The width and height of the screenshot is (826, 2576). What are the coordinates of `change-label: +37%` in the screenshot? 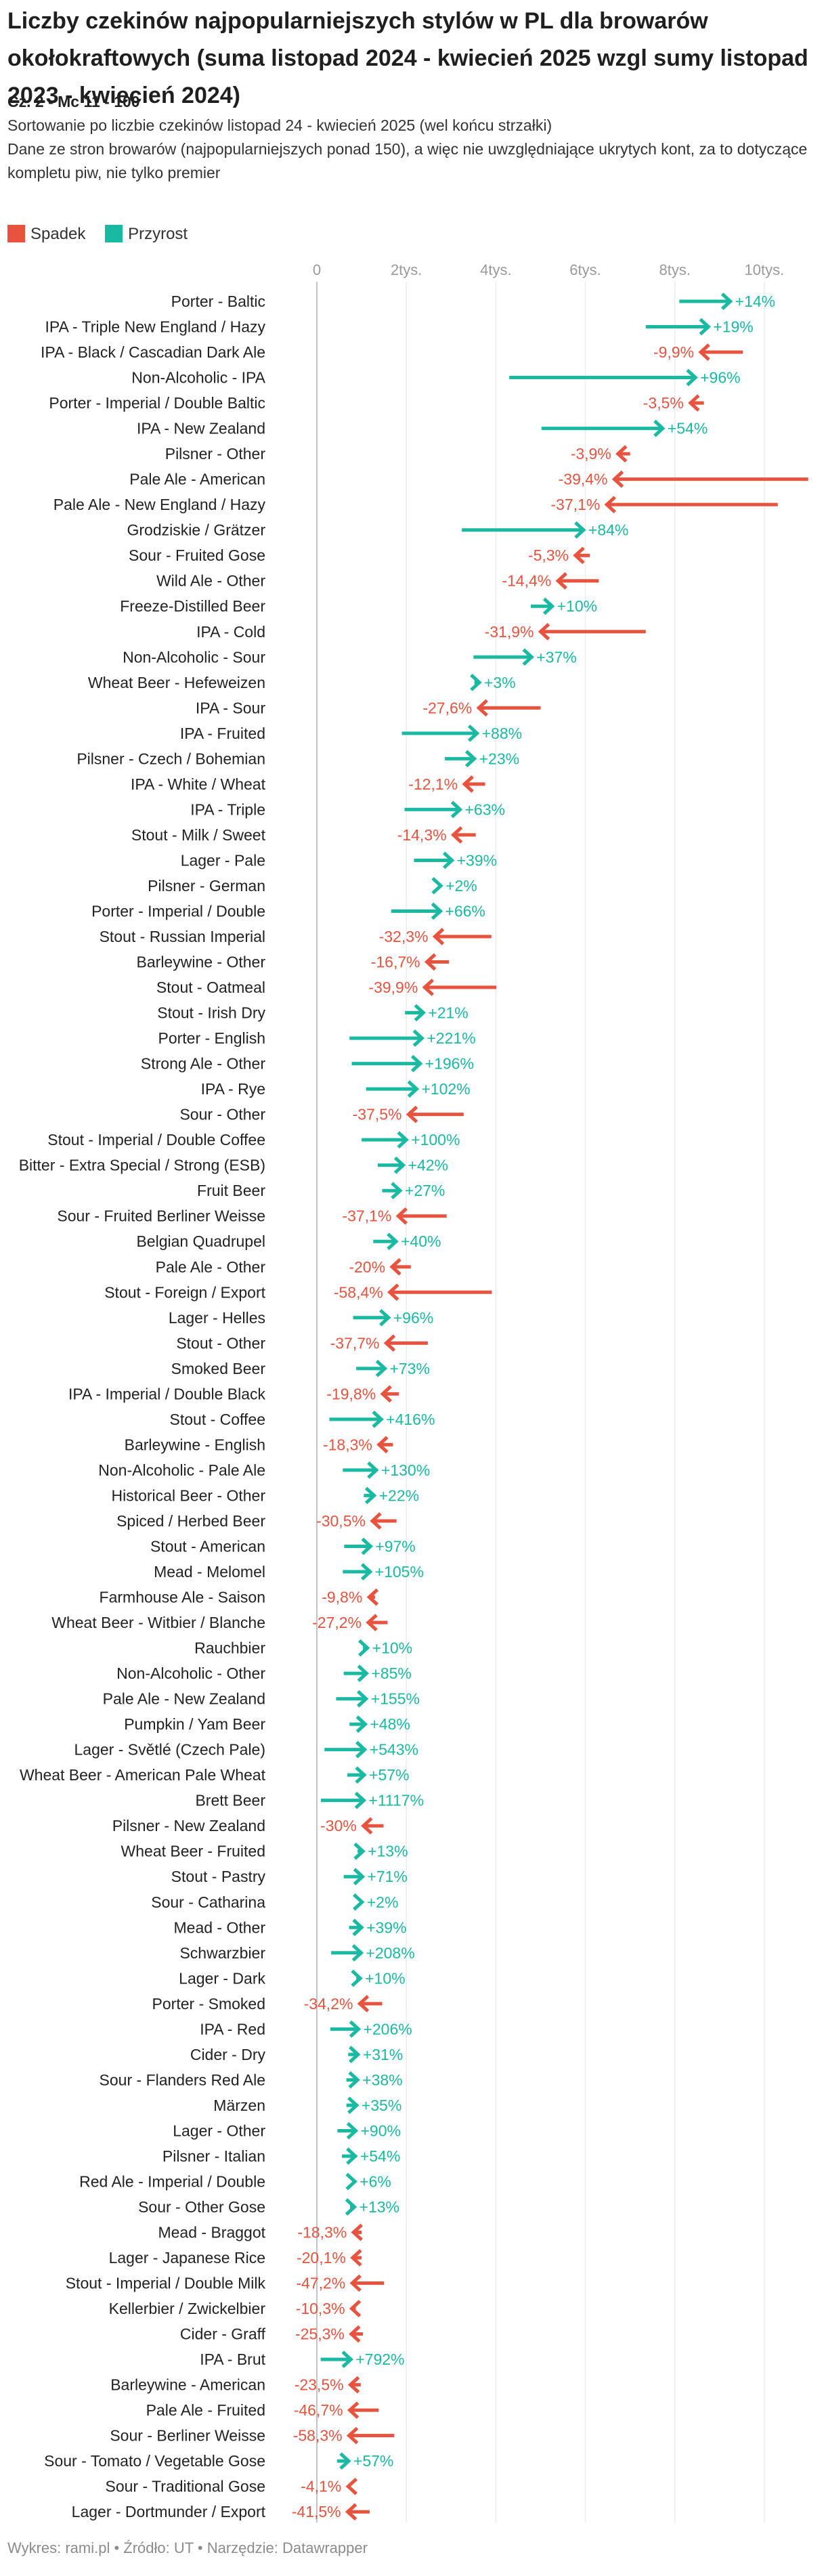 It's located at (556, 657).